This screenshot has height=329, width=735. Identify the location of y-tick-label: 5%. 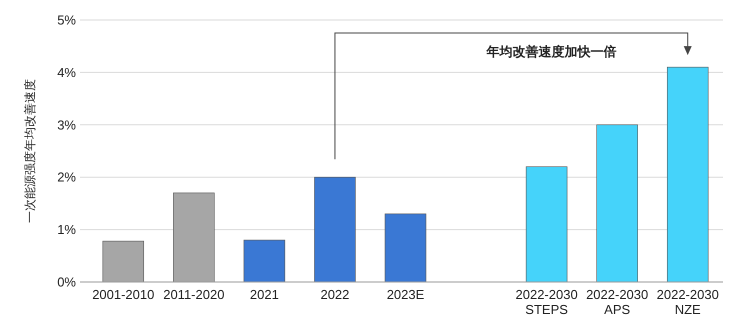
(66, 20).